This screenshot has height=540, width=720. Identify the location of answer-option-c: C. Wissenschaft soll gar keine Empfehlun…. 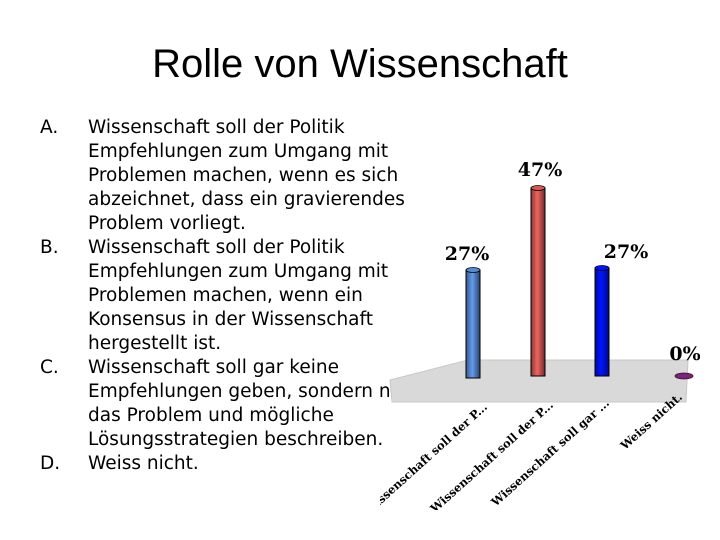
(230, 404).